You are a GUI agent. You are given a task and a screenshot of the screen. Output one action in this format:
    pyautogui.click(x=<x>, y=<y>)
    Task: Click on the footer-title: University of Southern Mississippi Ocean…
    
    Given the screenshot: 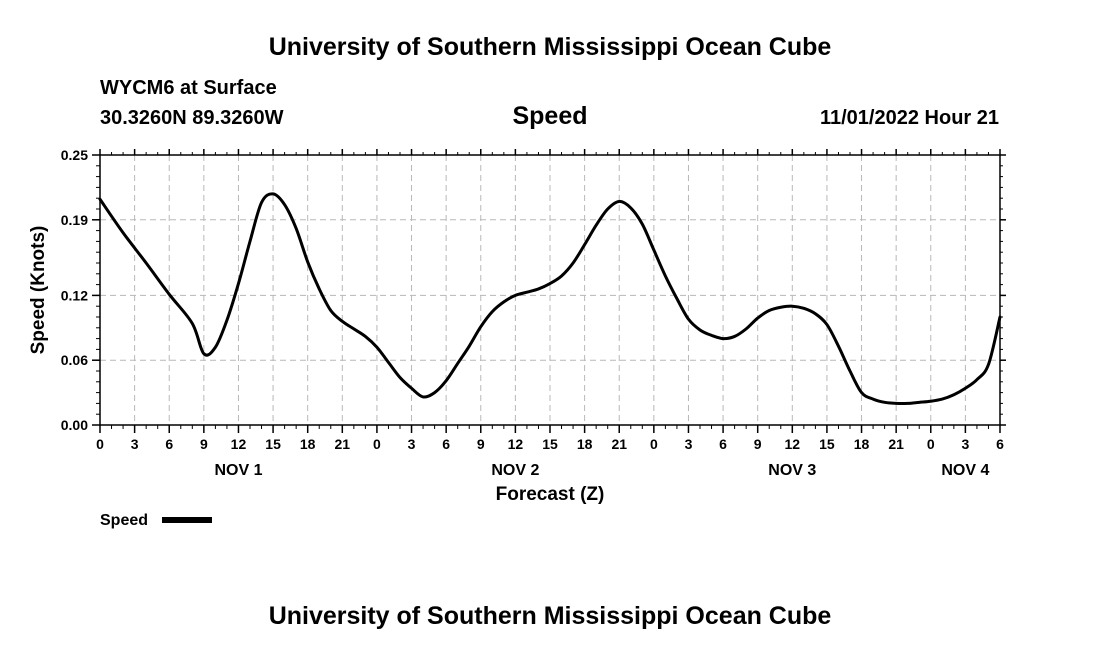 What is the action you would take?
    pyautogui.click(x=550, y=616)
    